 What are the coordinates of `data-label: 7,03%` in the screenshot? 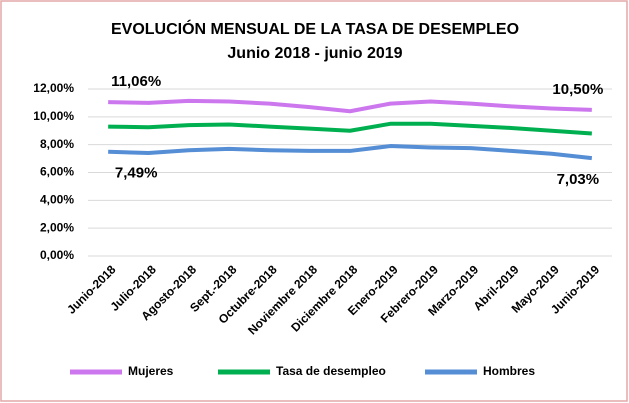 It's located at (578, 179).